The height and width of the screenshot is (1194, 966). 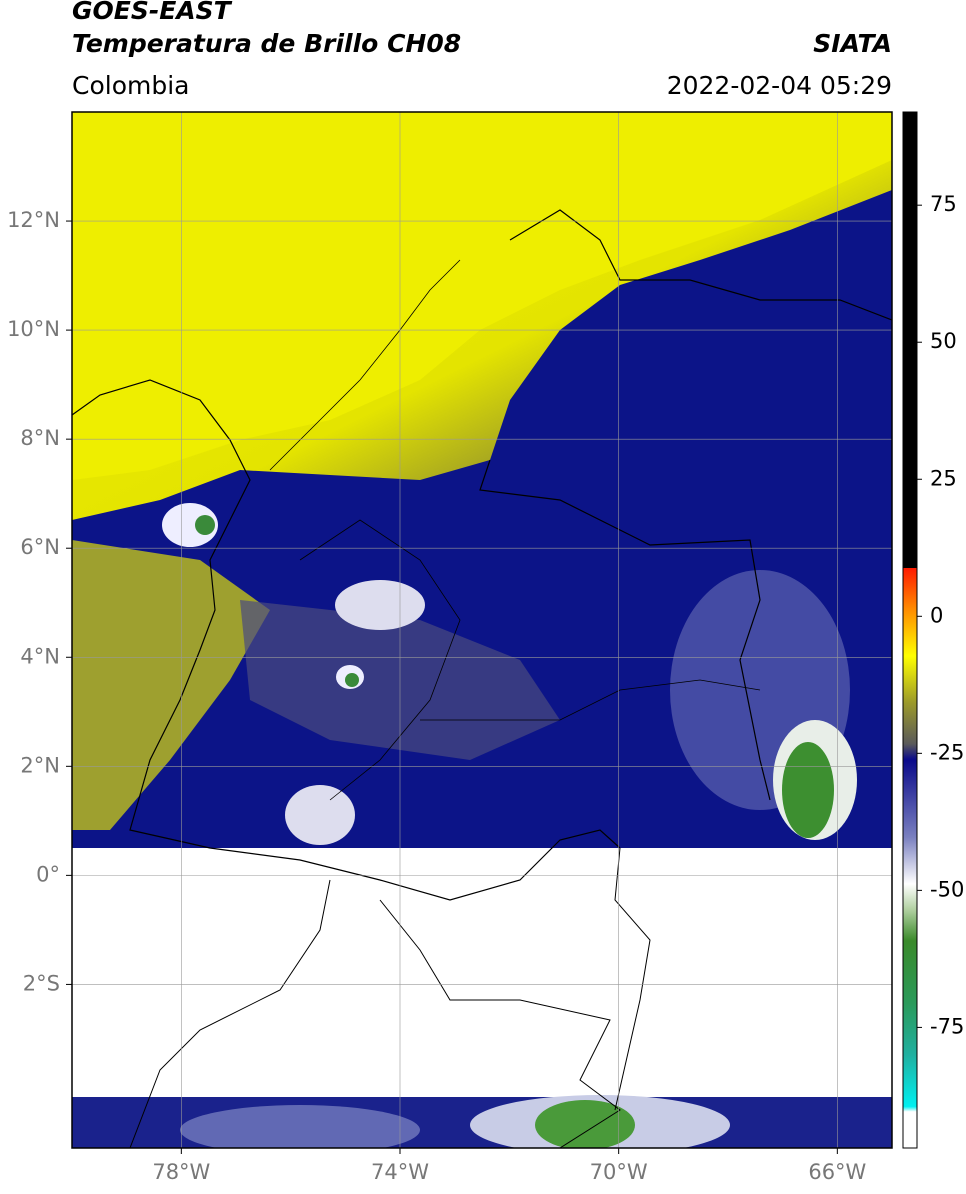 I want to click on colorbar-tick-label: -25, so click(x=947, y=752).